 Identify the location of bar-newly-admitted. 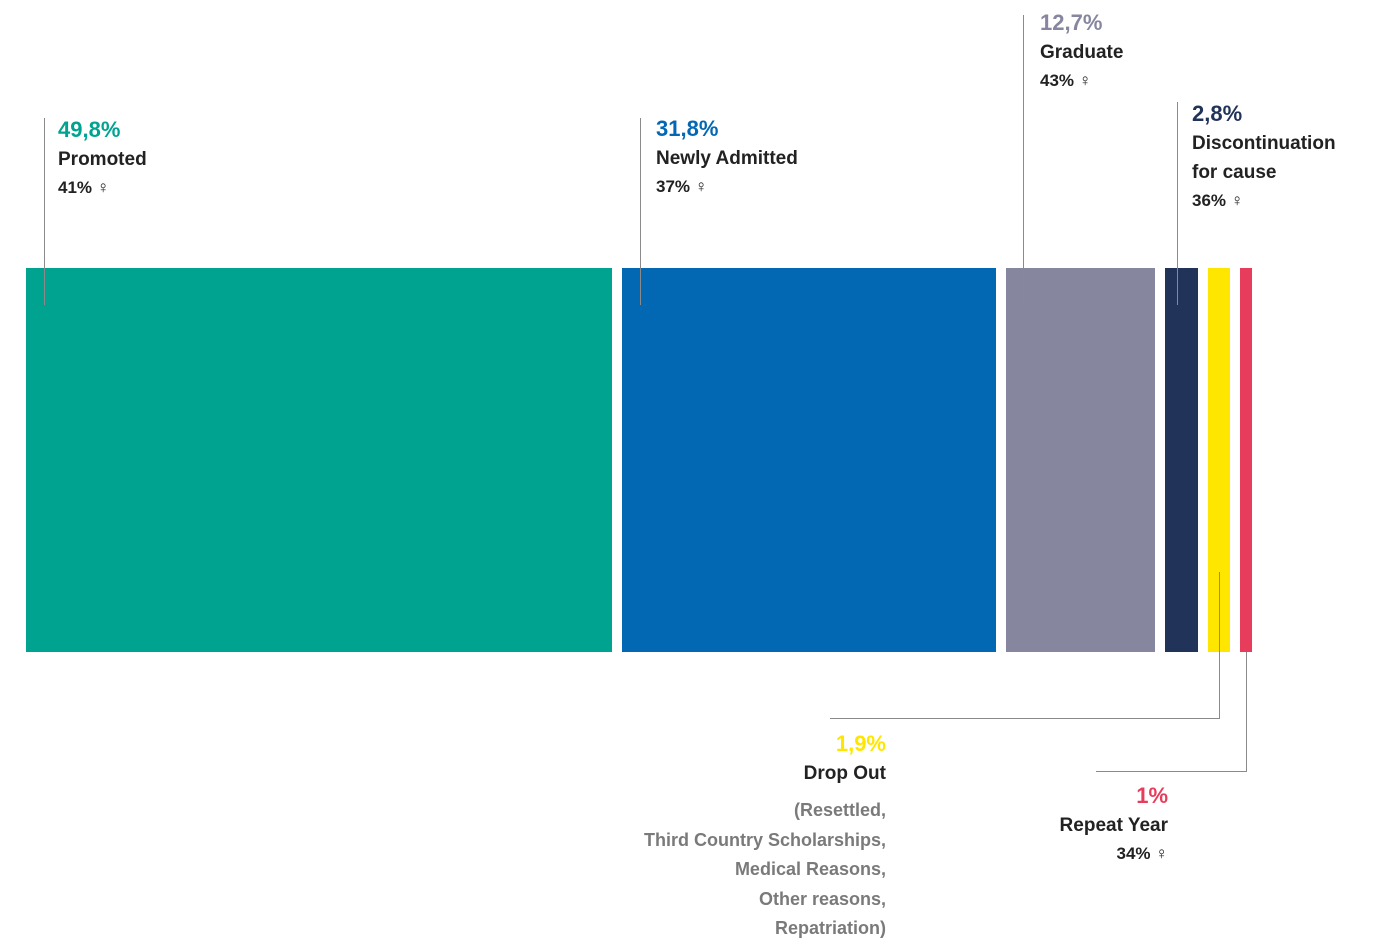
(809, 460).